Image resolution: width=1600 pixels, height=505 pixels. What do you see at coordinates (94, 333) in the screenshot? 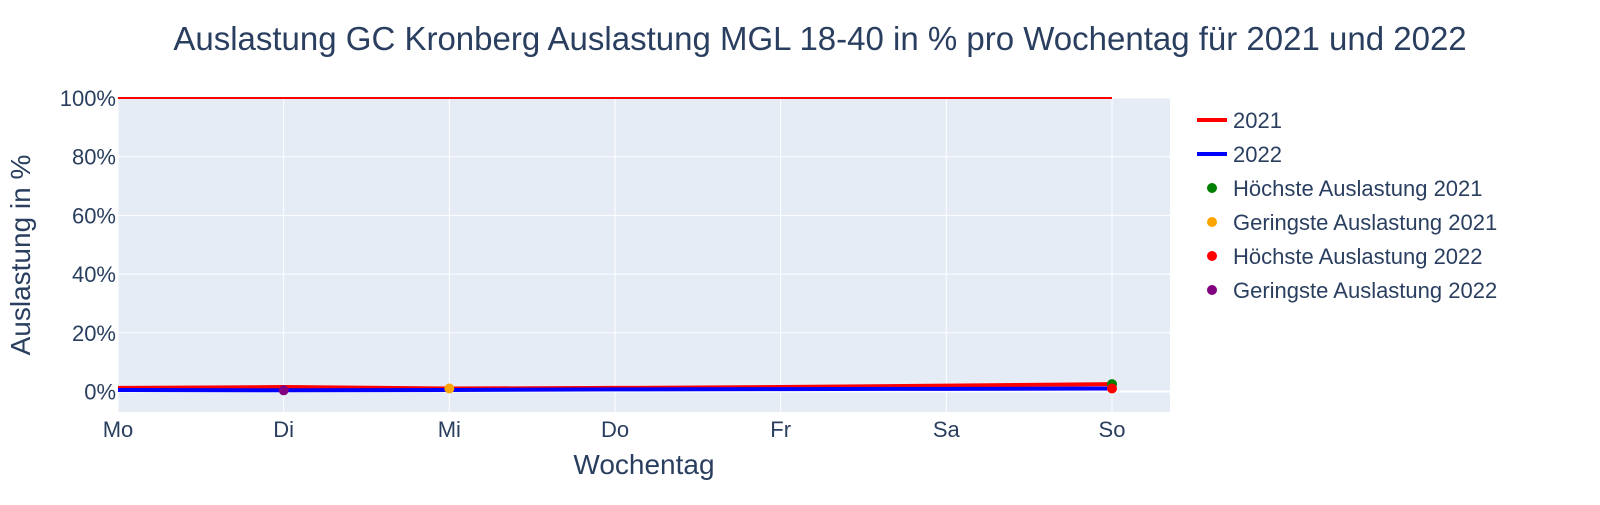
I see `y-tick-label: 20%` at bounding box center [94, 333].